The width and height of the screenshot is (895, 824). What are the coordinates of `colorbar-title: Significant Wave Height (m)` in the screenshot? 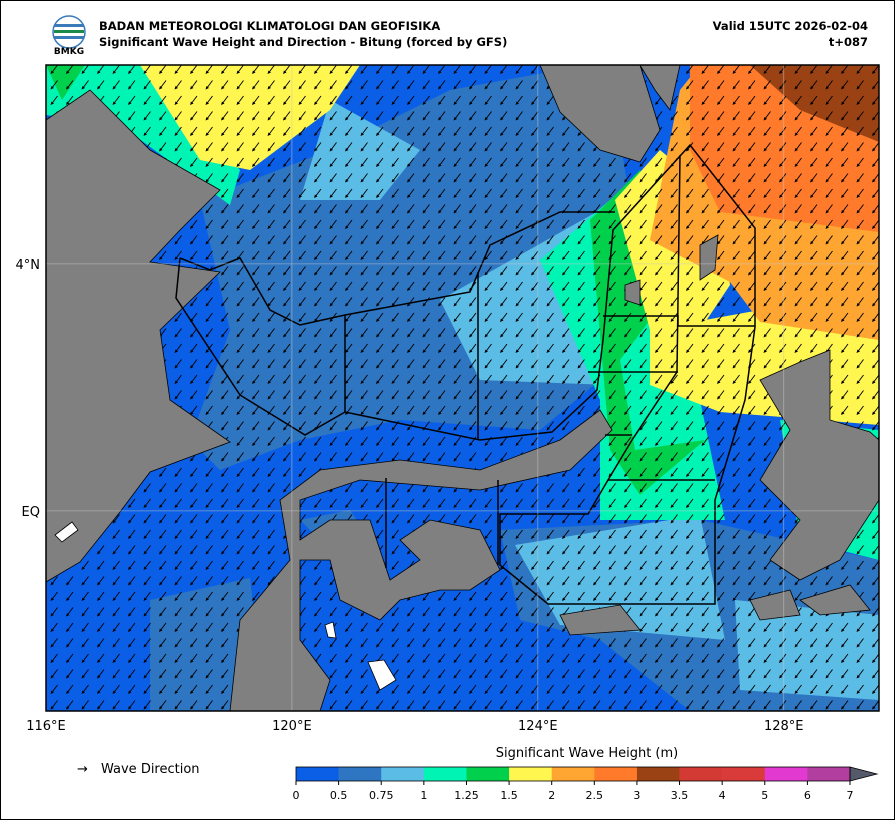 It's located at (587, 753).